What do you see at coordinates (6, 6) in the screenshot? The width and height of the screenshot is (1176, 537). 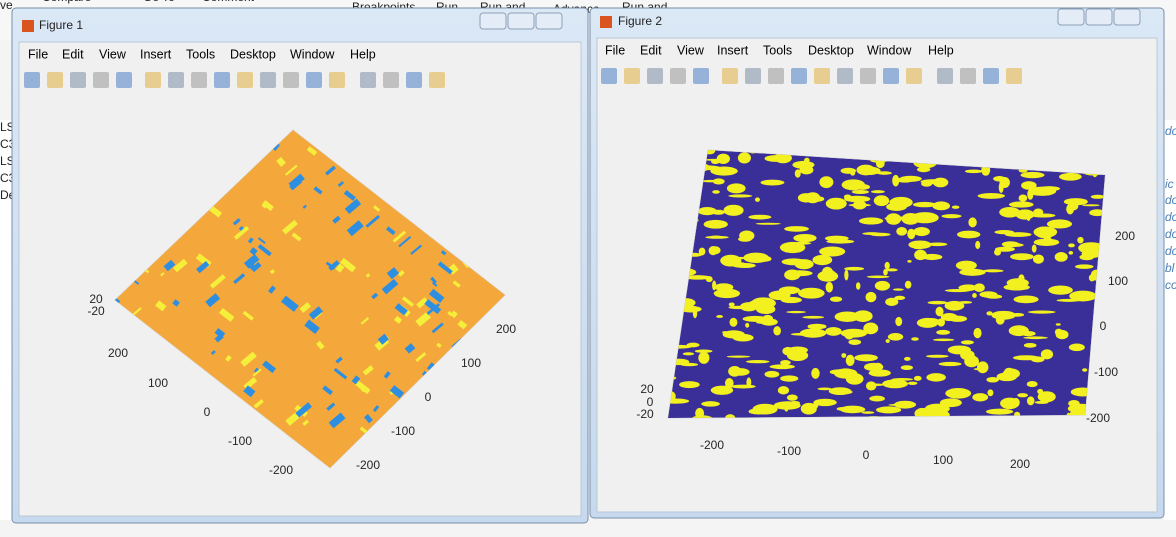 I see `workspace-item: ve` at bounding box center [6, 6].